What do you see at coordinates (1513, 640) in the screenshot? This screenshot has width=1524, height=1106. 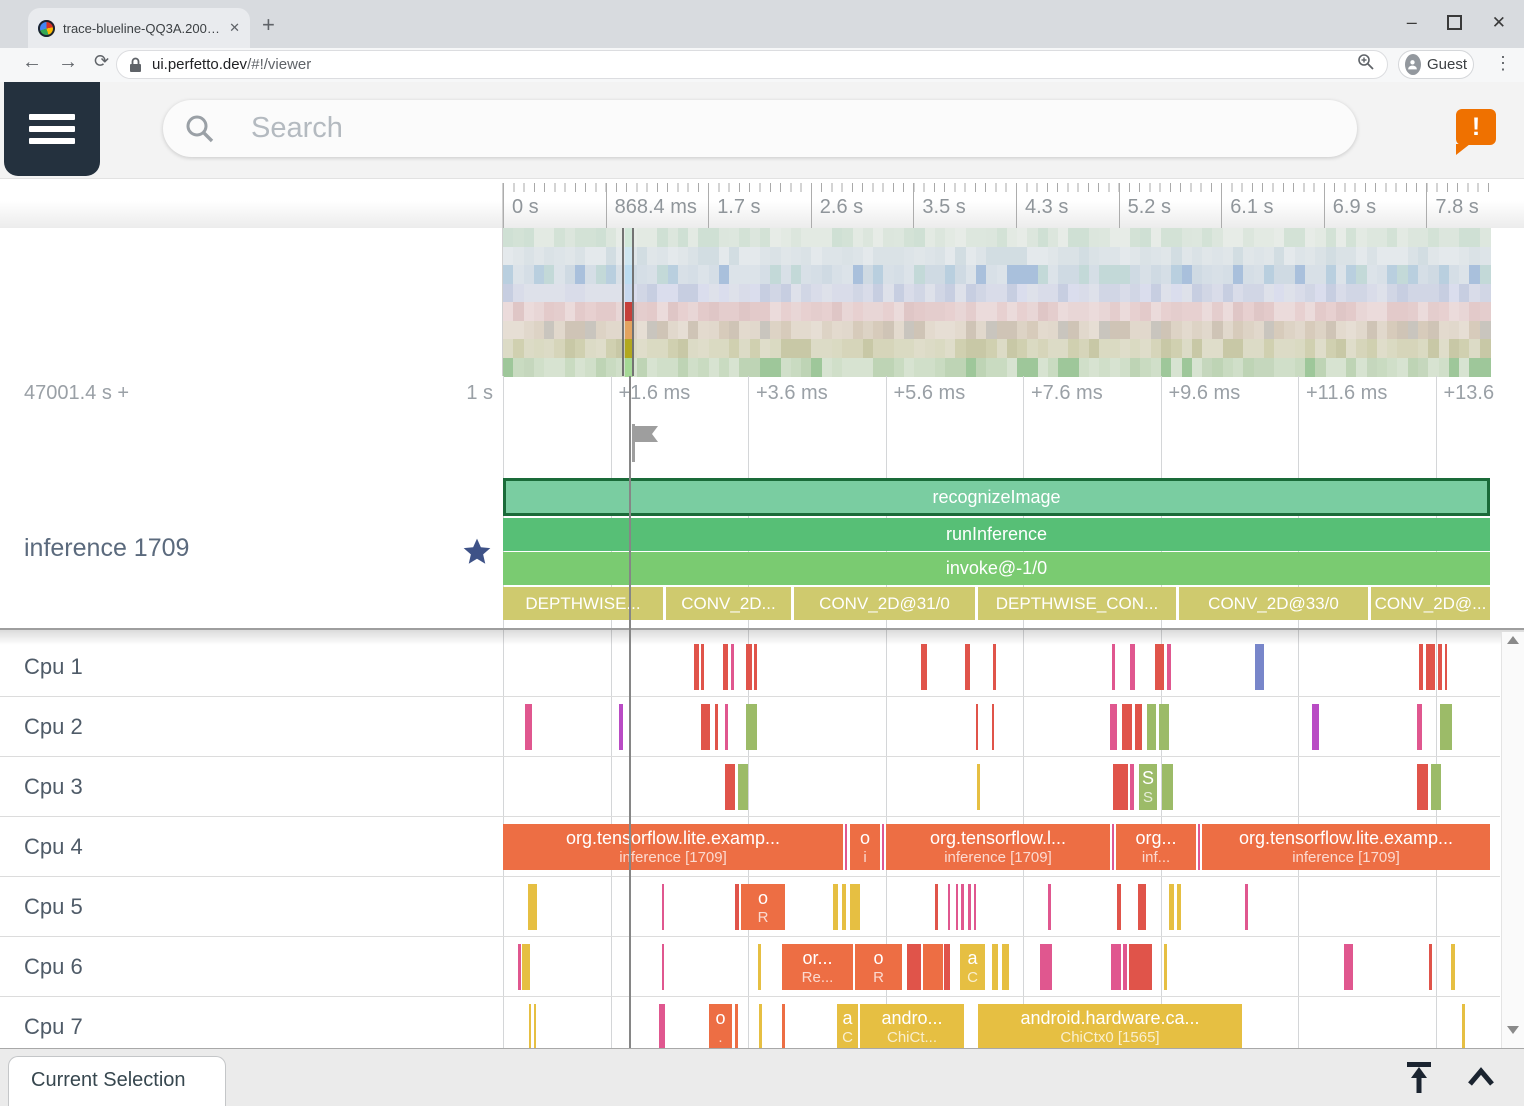 I see `scroll-up-icon` at bounding box center [1513, 640].